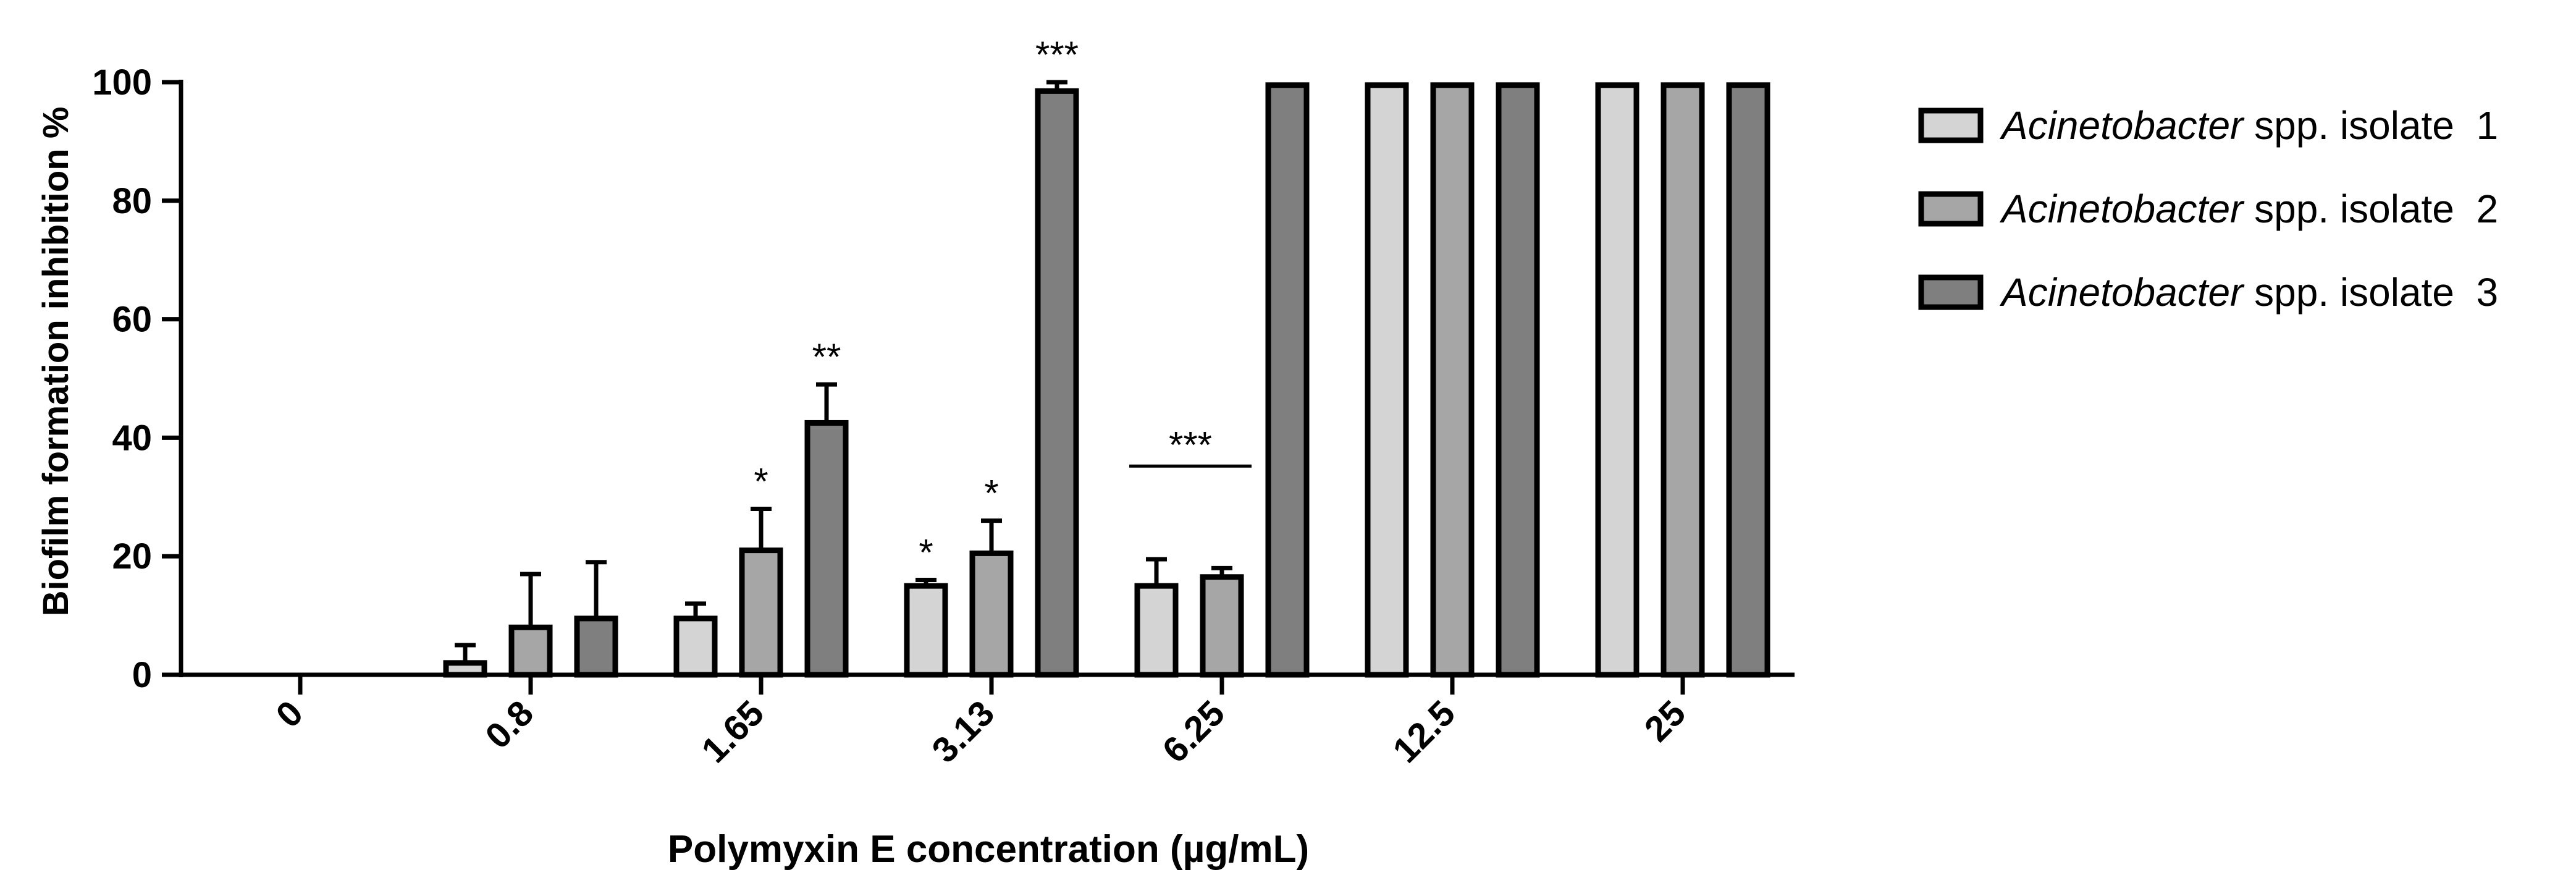 Image resolution: width=2576 pixels, height=896 pixels. Describe the element at coordinates (509, 724) in the screenshot. I see `x-tick-label: 0.8` at that location.